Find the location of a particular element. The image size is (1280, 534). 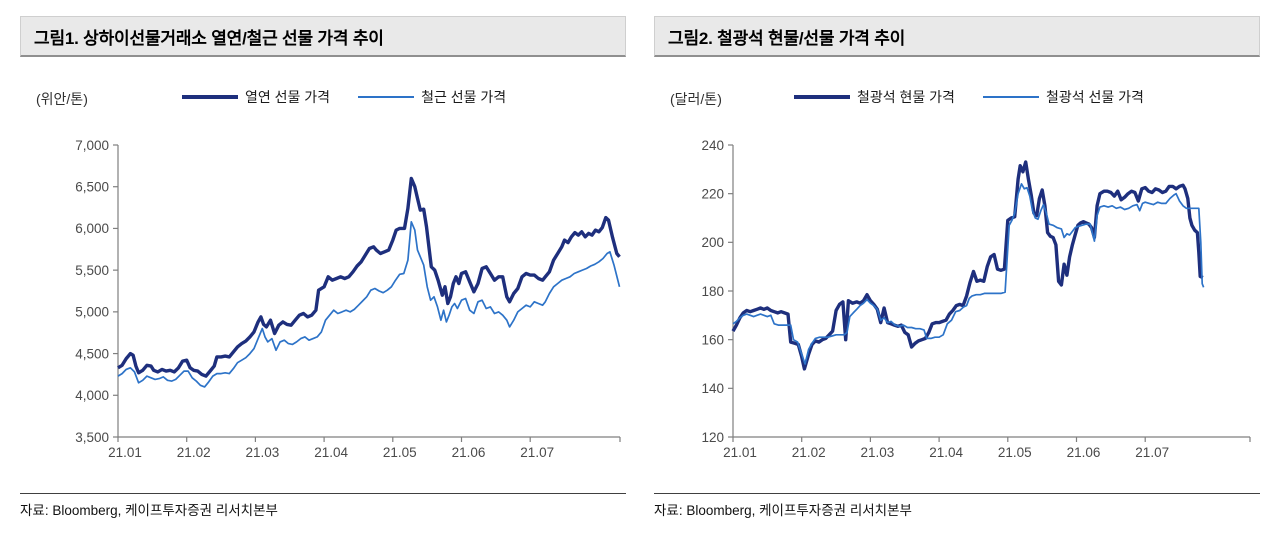

y-tick-label: 7,000 is located at coordinates (92, 145).